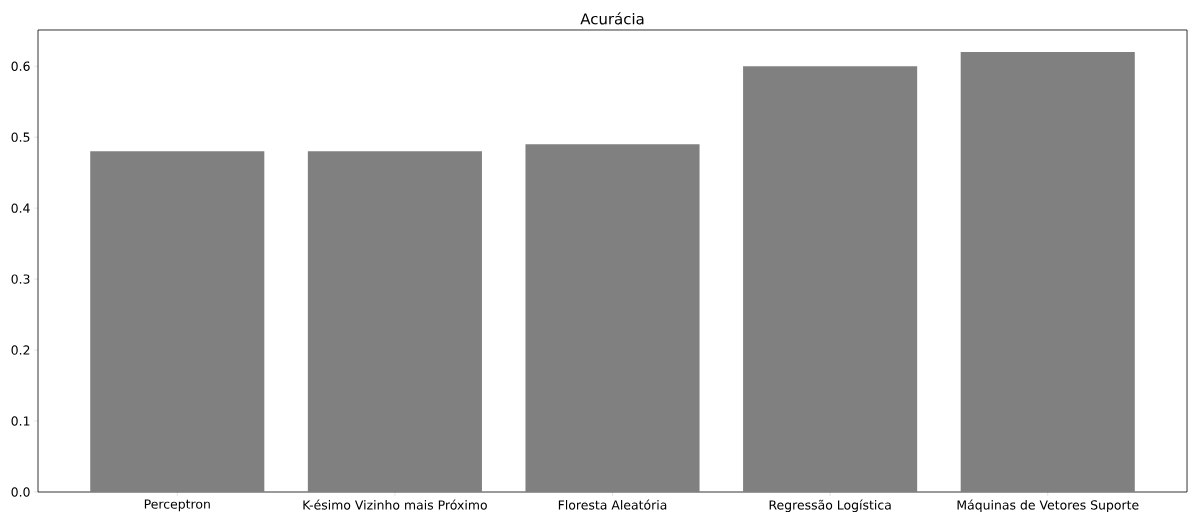 This screenshot has width=1201, height=519. Describe the element at coordinates (20, 279) in the screenshot. I see `y-tick-label: 0.3` at that location.